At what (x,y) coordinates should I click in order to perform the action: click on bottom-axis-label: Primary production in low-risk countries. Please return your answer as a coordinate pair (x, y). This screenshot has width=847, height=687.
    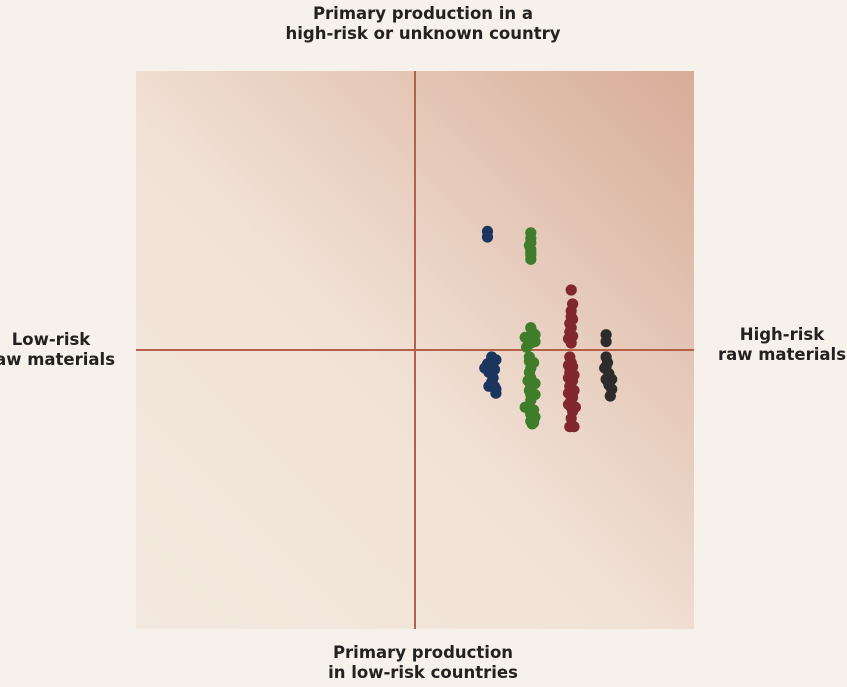
    Looking at the image, I should click on (423, 663).